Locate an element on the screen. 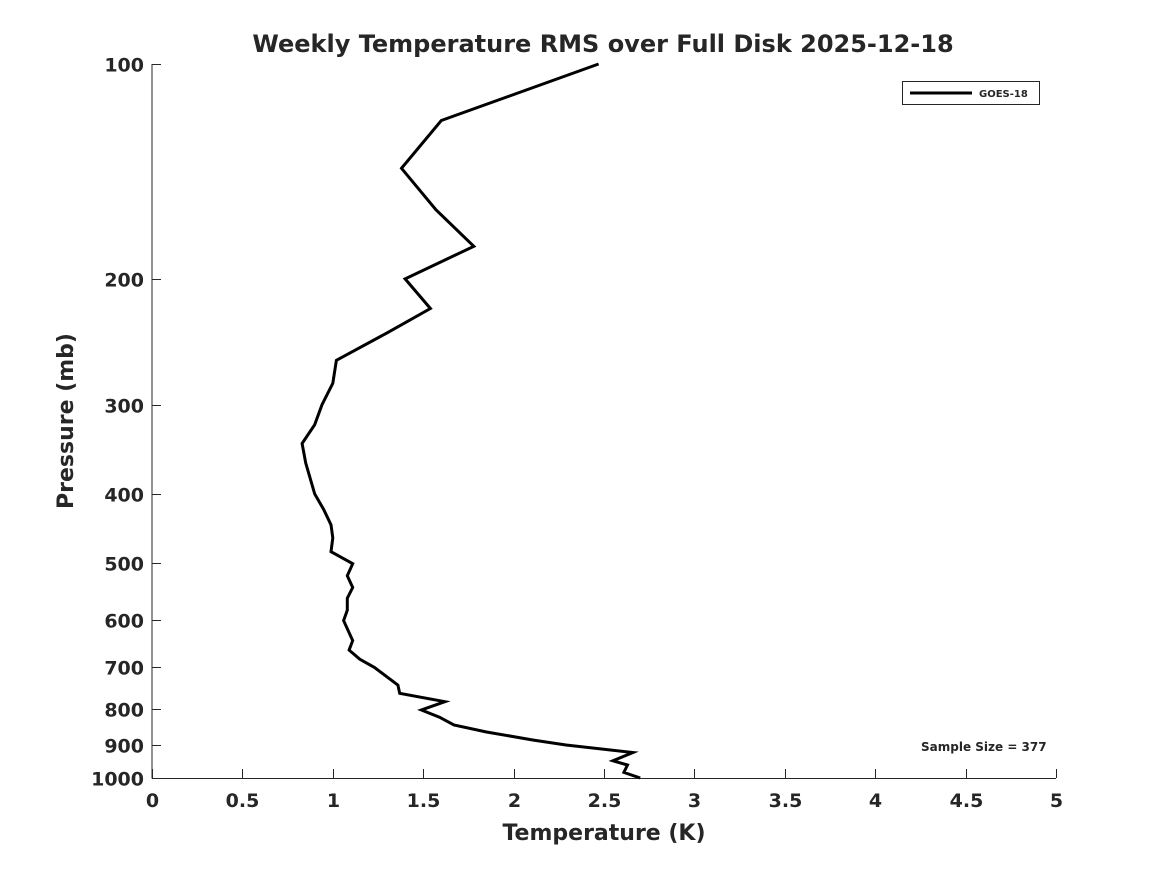 Image resolution: width=1167 pixels, height=880 pixels. x-tick-label: 2.5 is located at coordinates (605, 801).